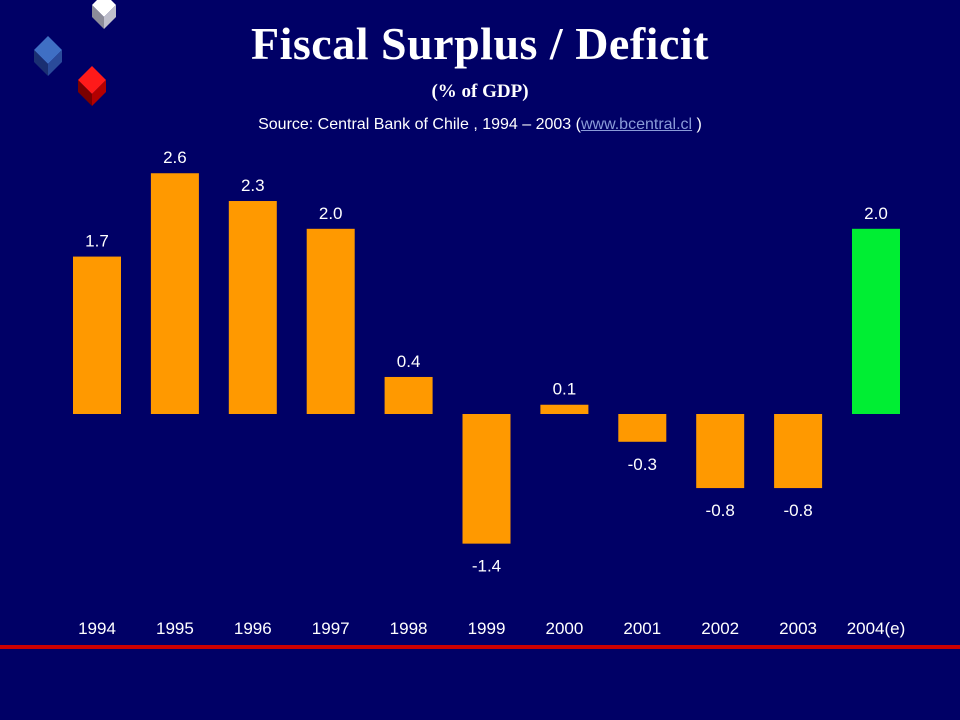 Image resolution: width=960 pixels, height=720 pixels. I want to click on category-label-2000: 2000, so click(564, 628).